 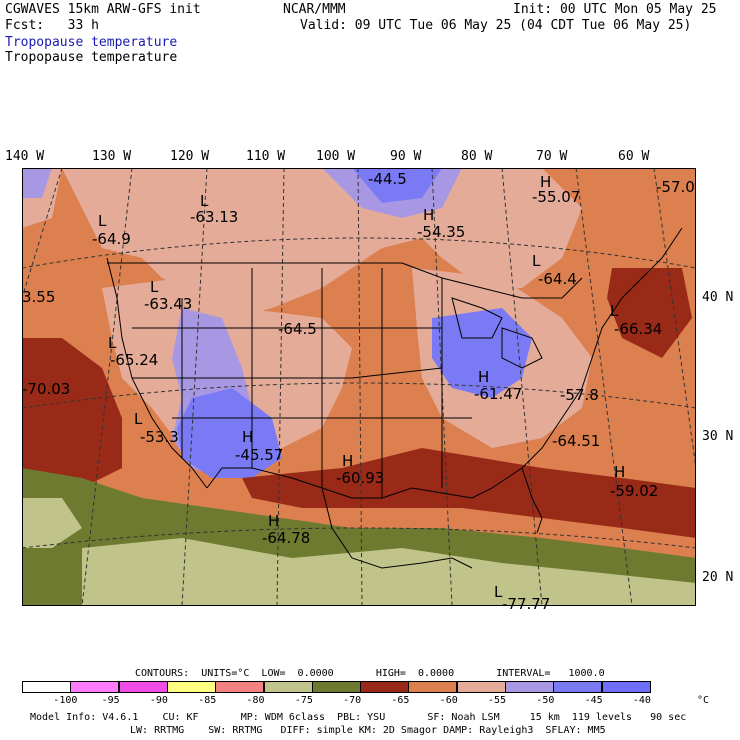 What do you see at coordinates (52, 25) in the screenshot?
I see `forecast-hour: Fcst: 33 h` at bounding box center [52, 25].